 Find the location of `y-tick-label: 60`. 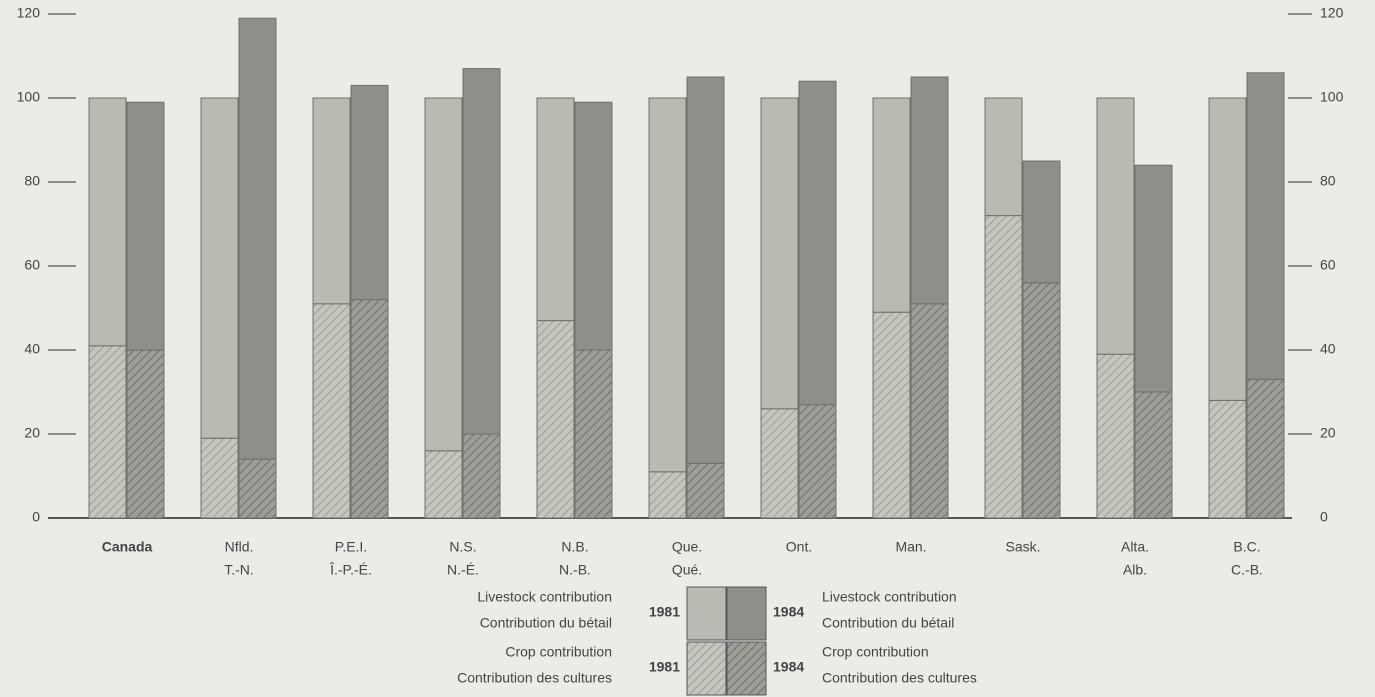

y-tick-label: 60 is located at coordinates (32, 265).